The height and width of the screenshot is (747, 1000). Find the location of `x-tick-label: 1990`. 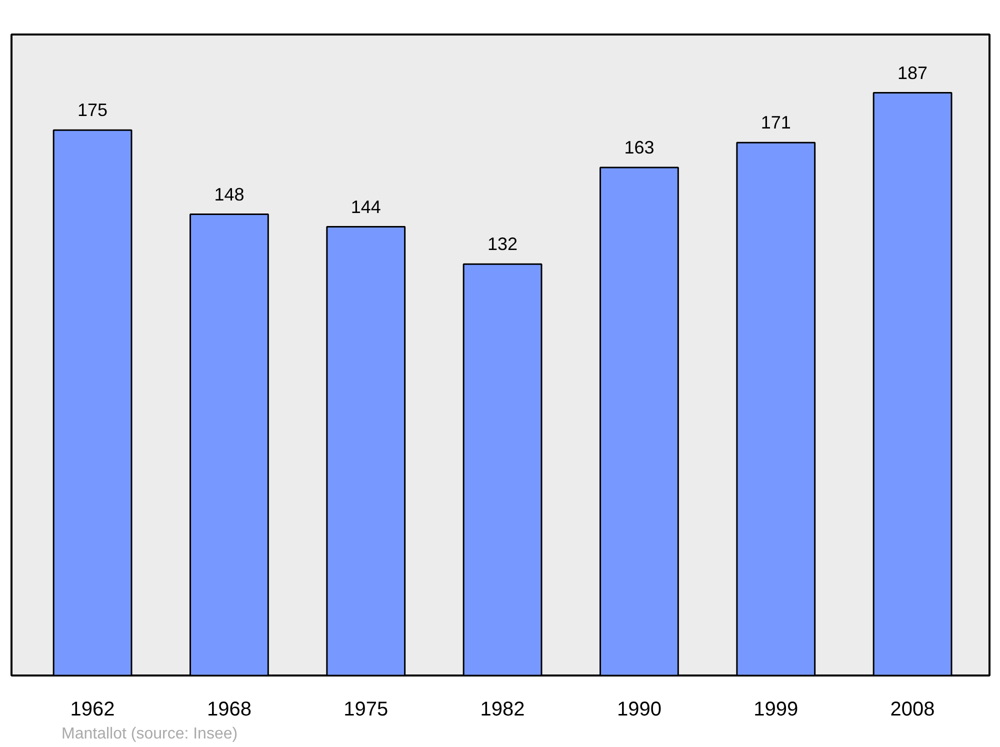

x-tick-label: 1990 is located at coordinates (639, 709).